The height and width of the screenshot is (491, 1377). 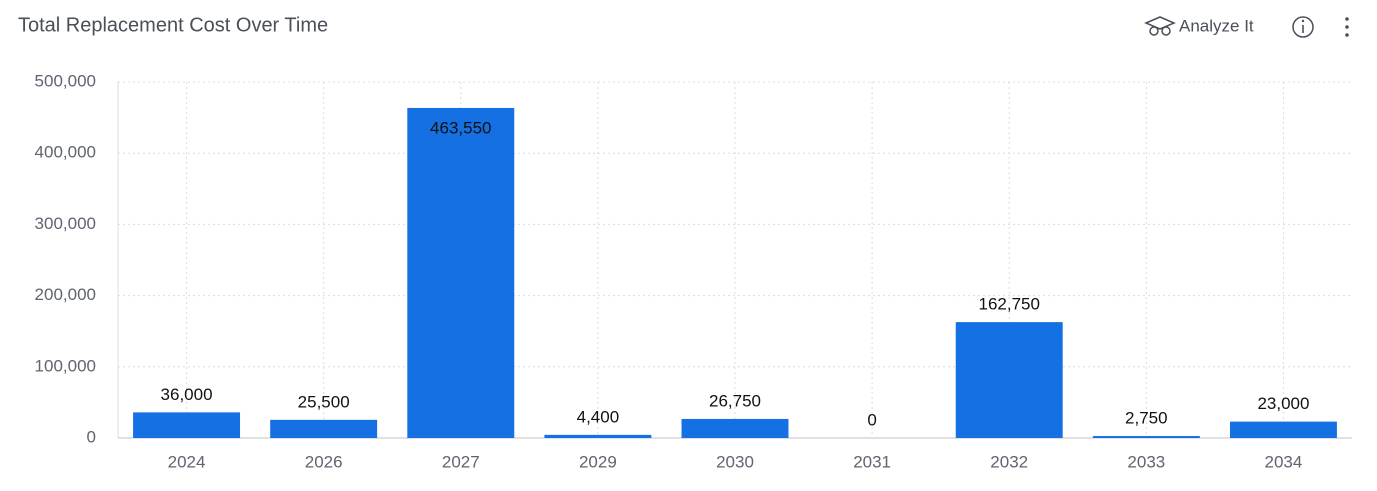 What do you see at coordinates (1284, 461) in the screenshot?
I see `x-tick-label: 2034` at bounding box center [1284, 461].